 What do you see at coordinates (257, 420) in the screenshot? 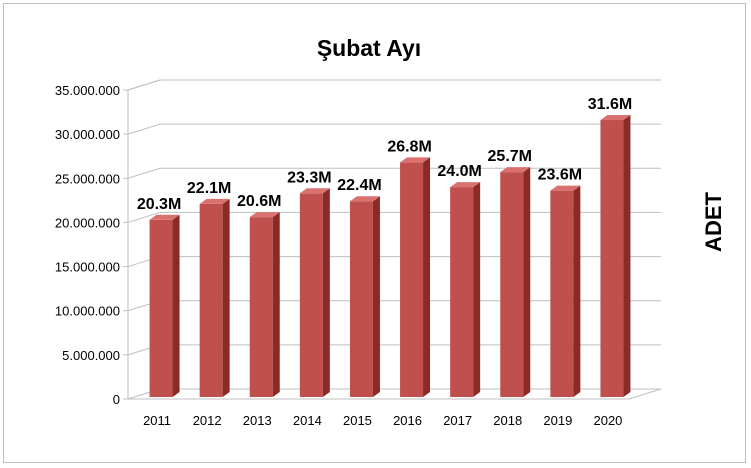
I see `x-tick-label: 2013` at bounding box center [257, 420].